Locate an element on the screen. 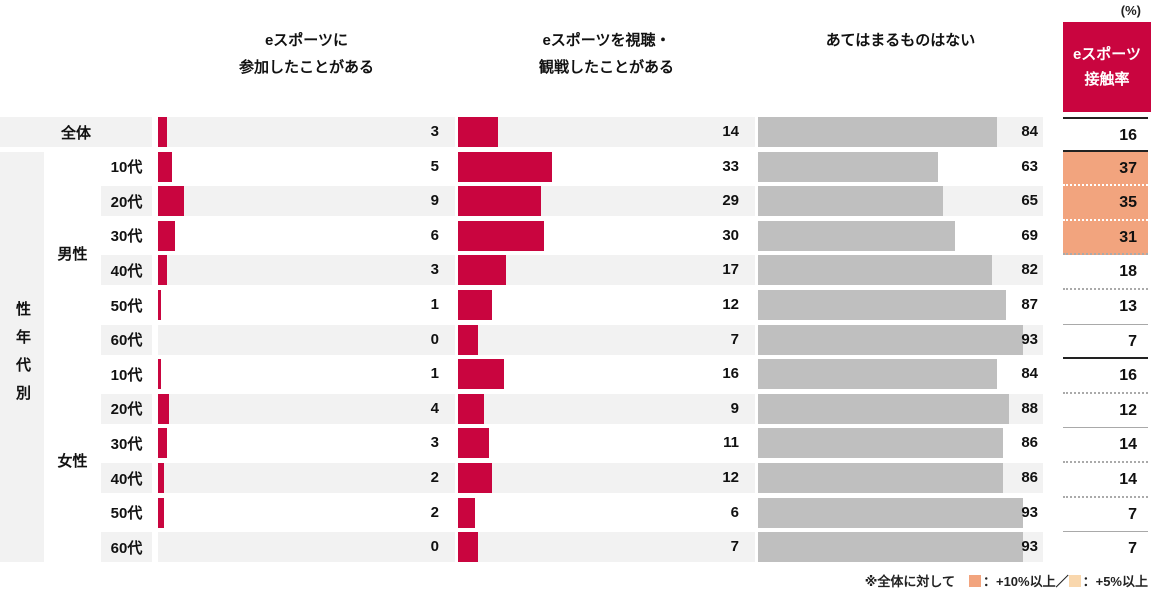  none-value: 87 is located at coordinates (1029, 304).